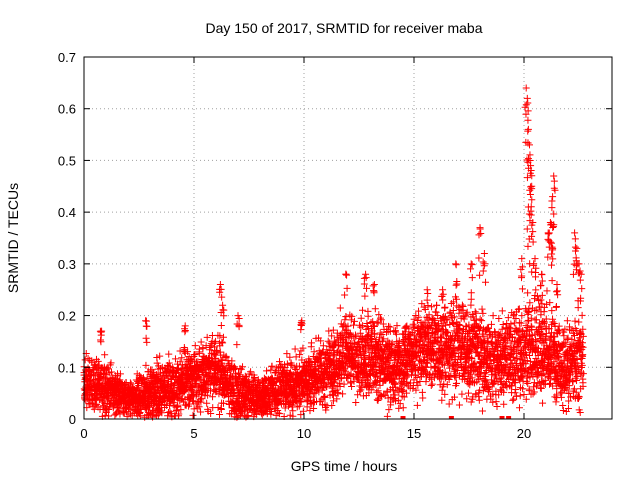 Image resolution: width=640 pixels, height=480 pixels. What do you see at coordinates (67, 160) in the screenshot?
I see `y-tick-label: 0.5` at bounding box center [67, 160].